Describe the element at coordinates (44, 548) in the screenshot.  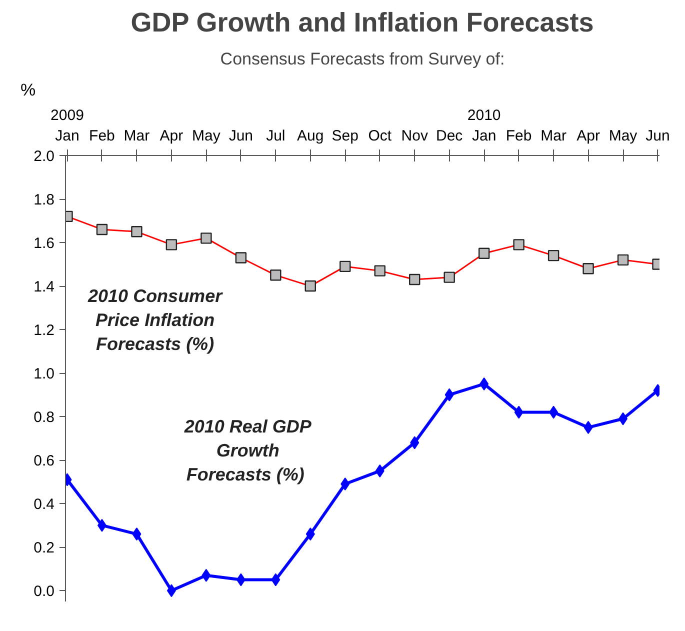
I see `y-tick-label: 0.2` at that location.